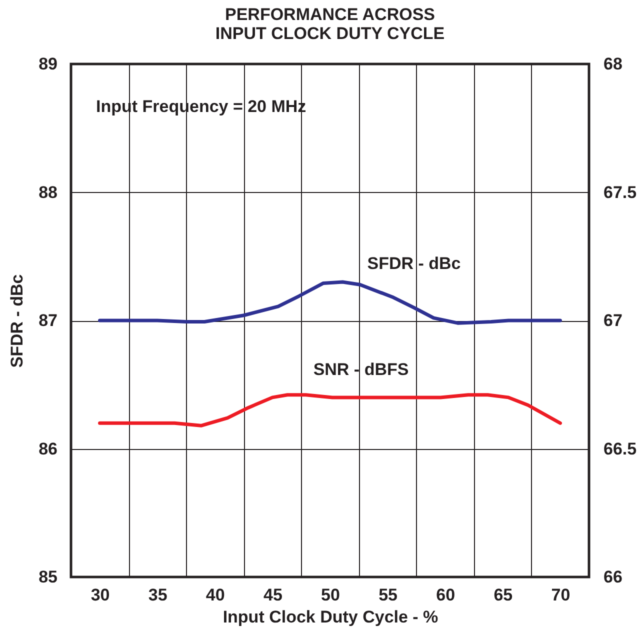  What do you see at coordinates (48, 64) in the screenshot?
I see `y-tick-label: 89` at bounding box center [48, 64].